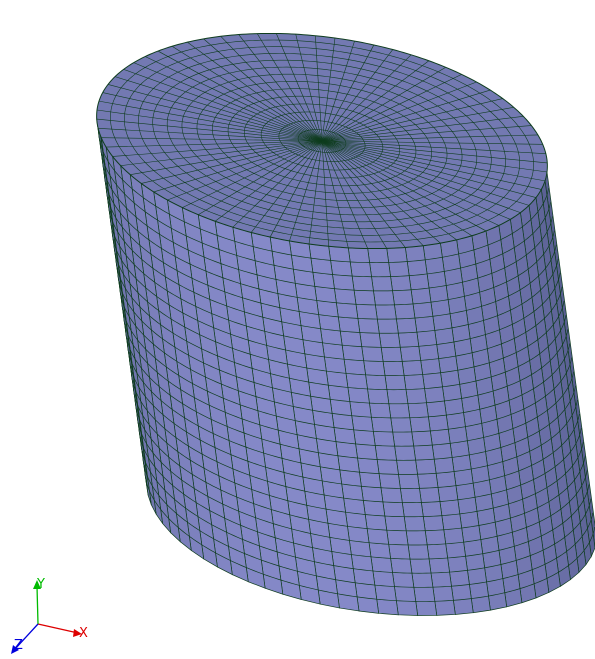  Describe the element at coordinates (77, 633) in the screenshot. I see `x-axis-arrowhead` at that location.